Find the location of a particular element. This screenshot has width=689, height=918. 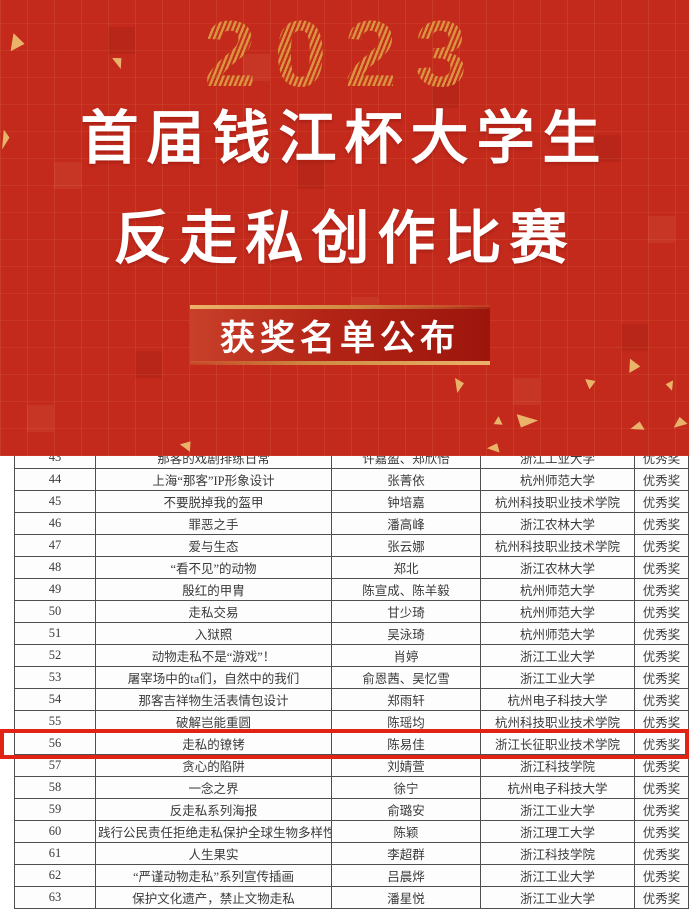

cell-rank-number: 44 is located at coordinates (55, 479).